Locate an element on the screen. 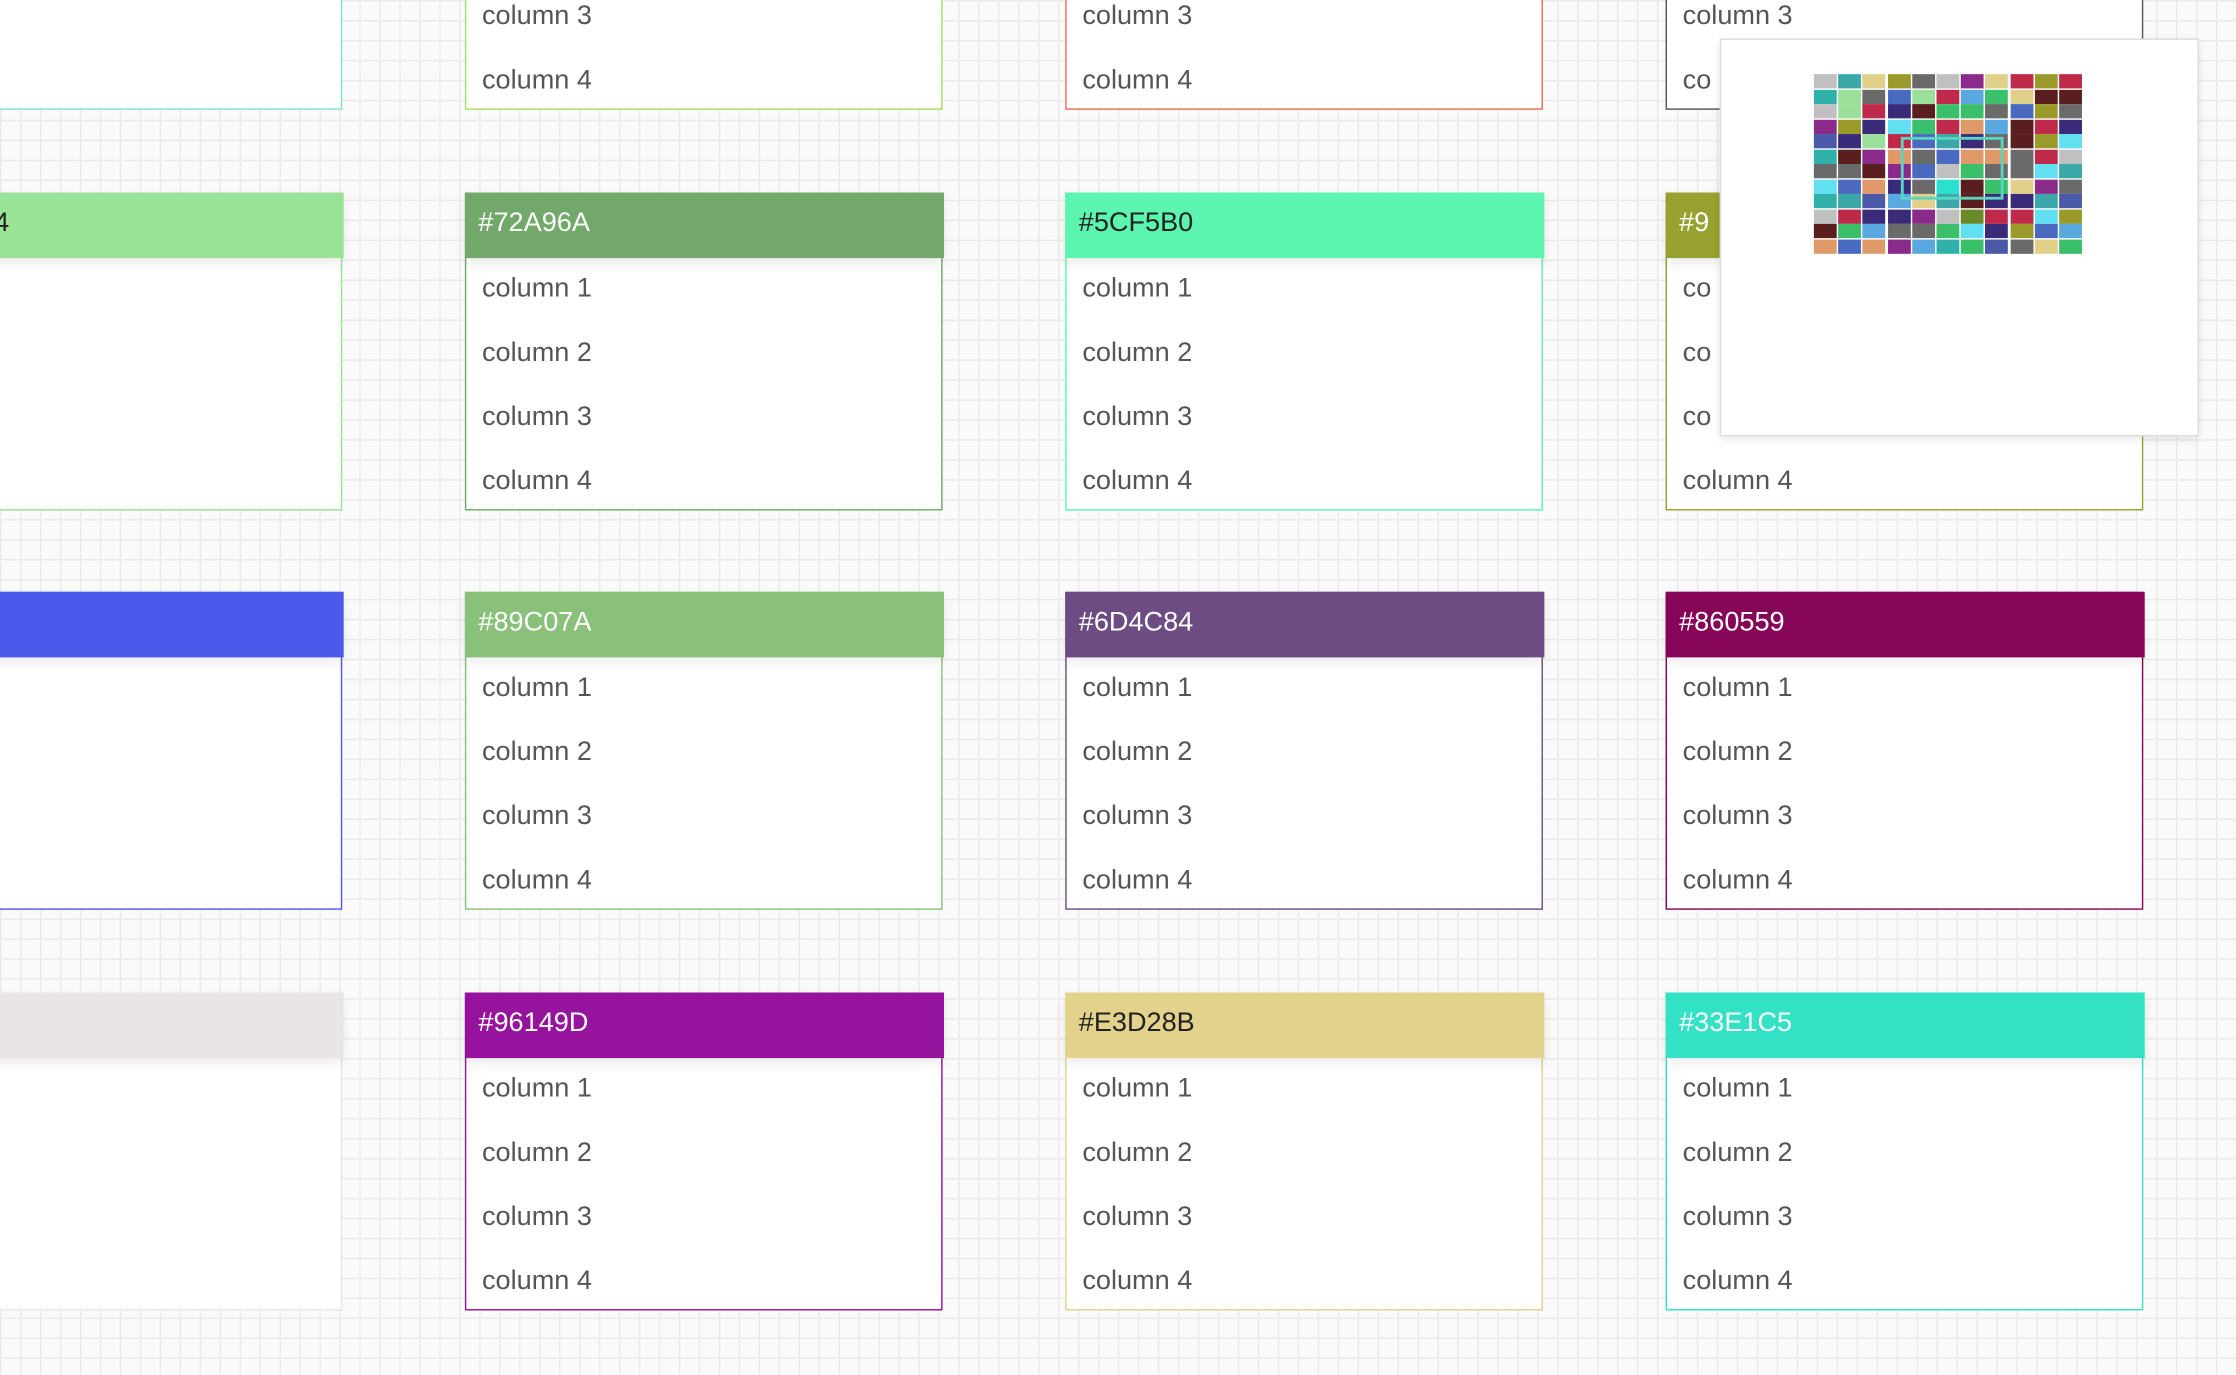 This screenshot has width=2236, height=1375. table-title: #E3D28B is located at coordinates (1136, 1022).